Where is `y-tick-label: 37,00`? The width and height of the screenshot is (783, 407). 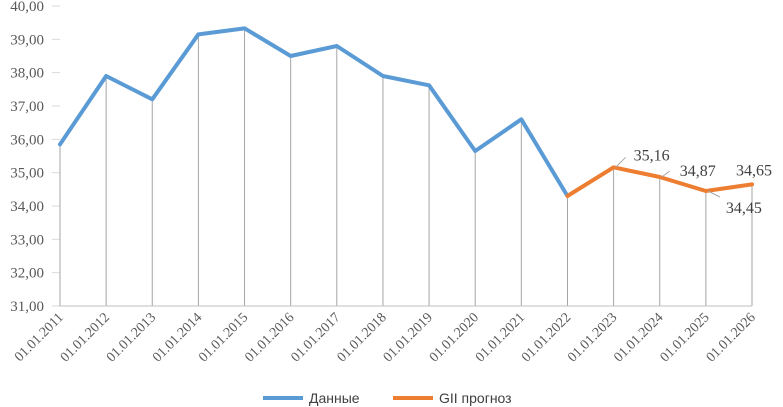 y-tick-label: 37,00 is located at coordinates (27, 107).